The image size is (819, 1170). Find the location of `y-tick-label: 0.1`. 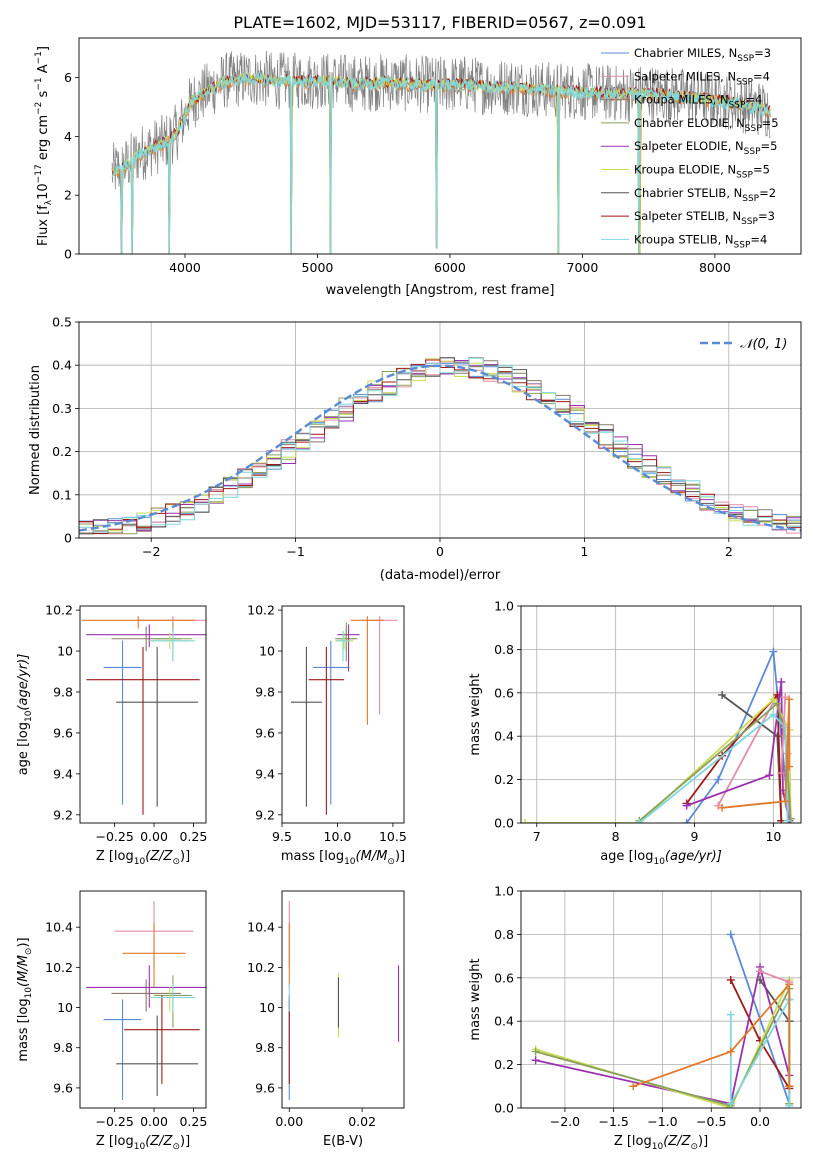

y-tick-label: 0.1 is located at coordinates (62, 494).